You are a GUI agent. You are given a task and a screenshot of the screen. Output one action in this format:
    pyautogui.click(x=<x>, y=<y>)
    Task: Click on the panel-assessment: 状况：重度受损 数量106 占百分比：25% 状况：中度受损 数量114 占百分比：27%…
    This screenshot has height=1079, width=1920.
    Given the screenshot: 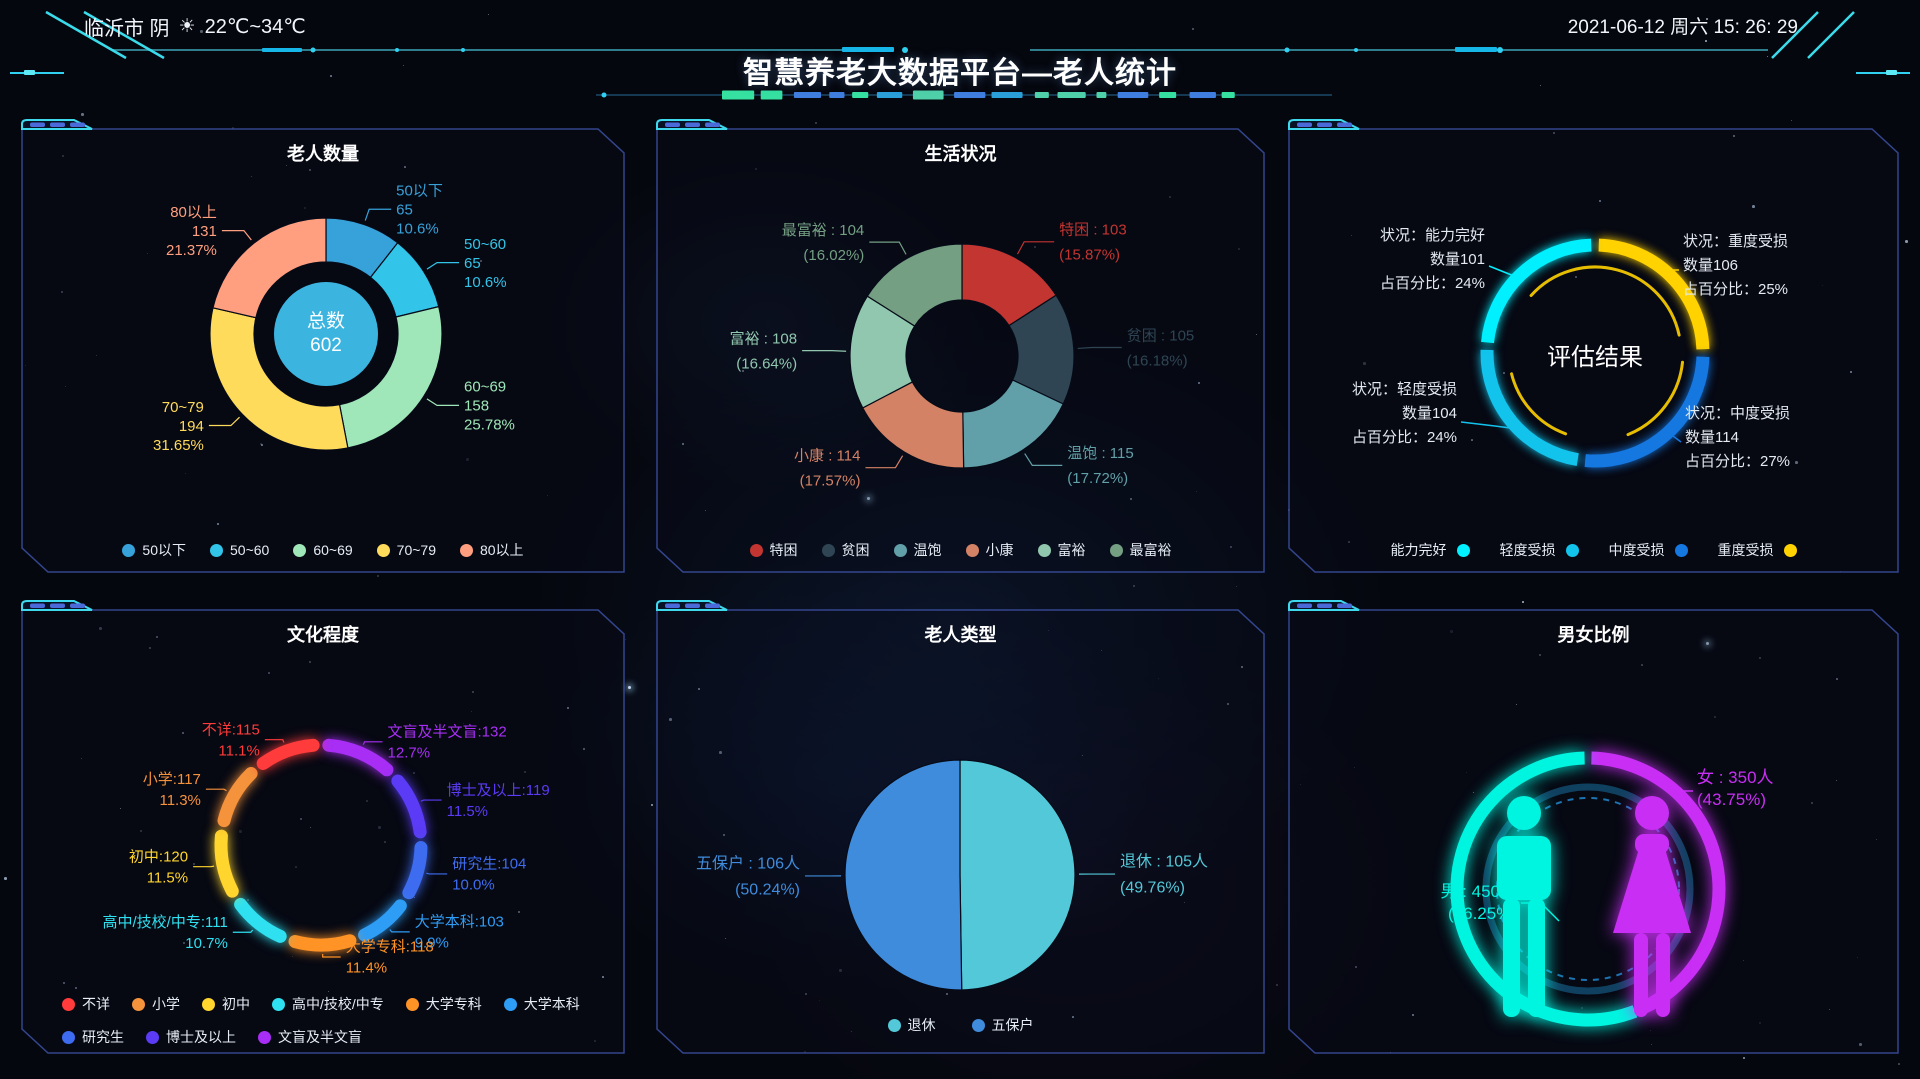 What is the action you would take?
    pyautogui.click(x=1593, y=346)
    